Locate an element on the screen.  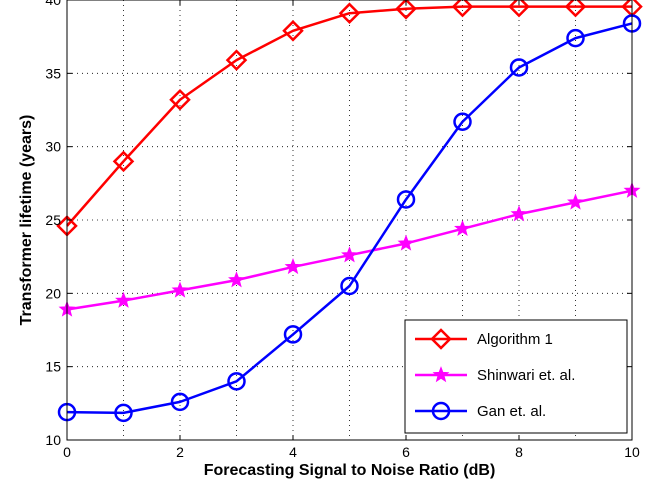
x-tick-label: 10 is located at coordinates (632, 452).